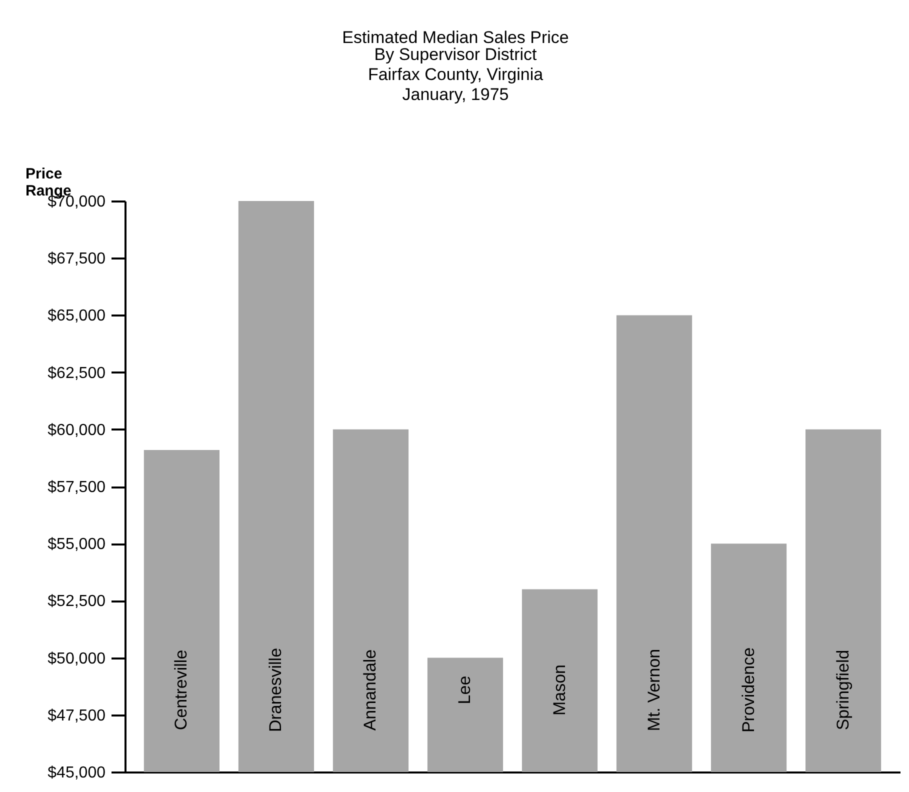 This screenshot has height=792, width=909. What do you see at coordinates (77, 715) in the screenshot?
I see `y-tick-label: $47,500` at bounding box center [77, 715].